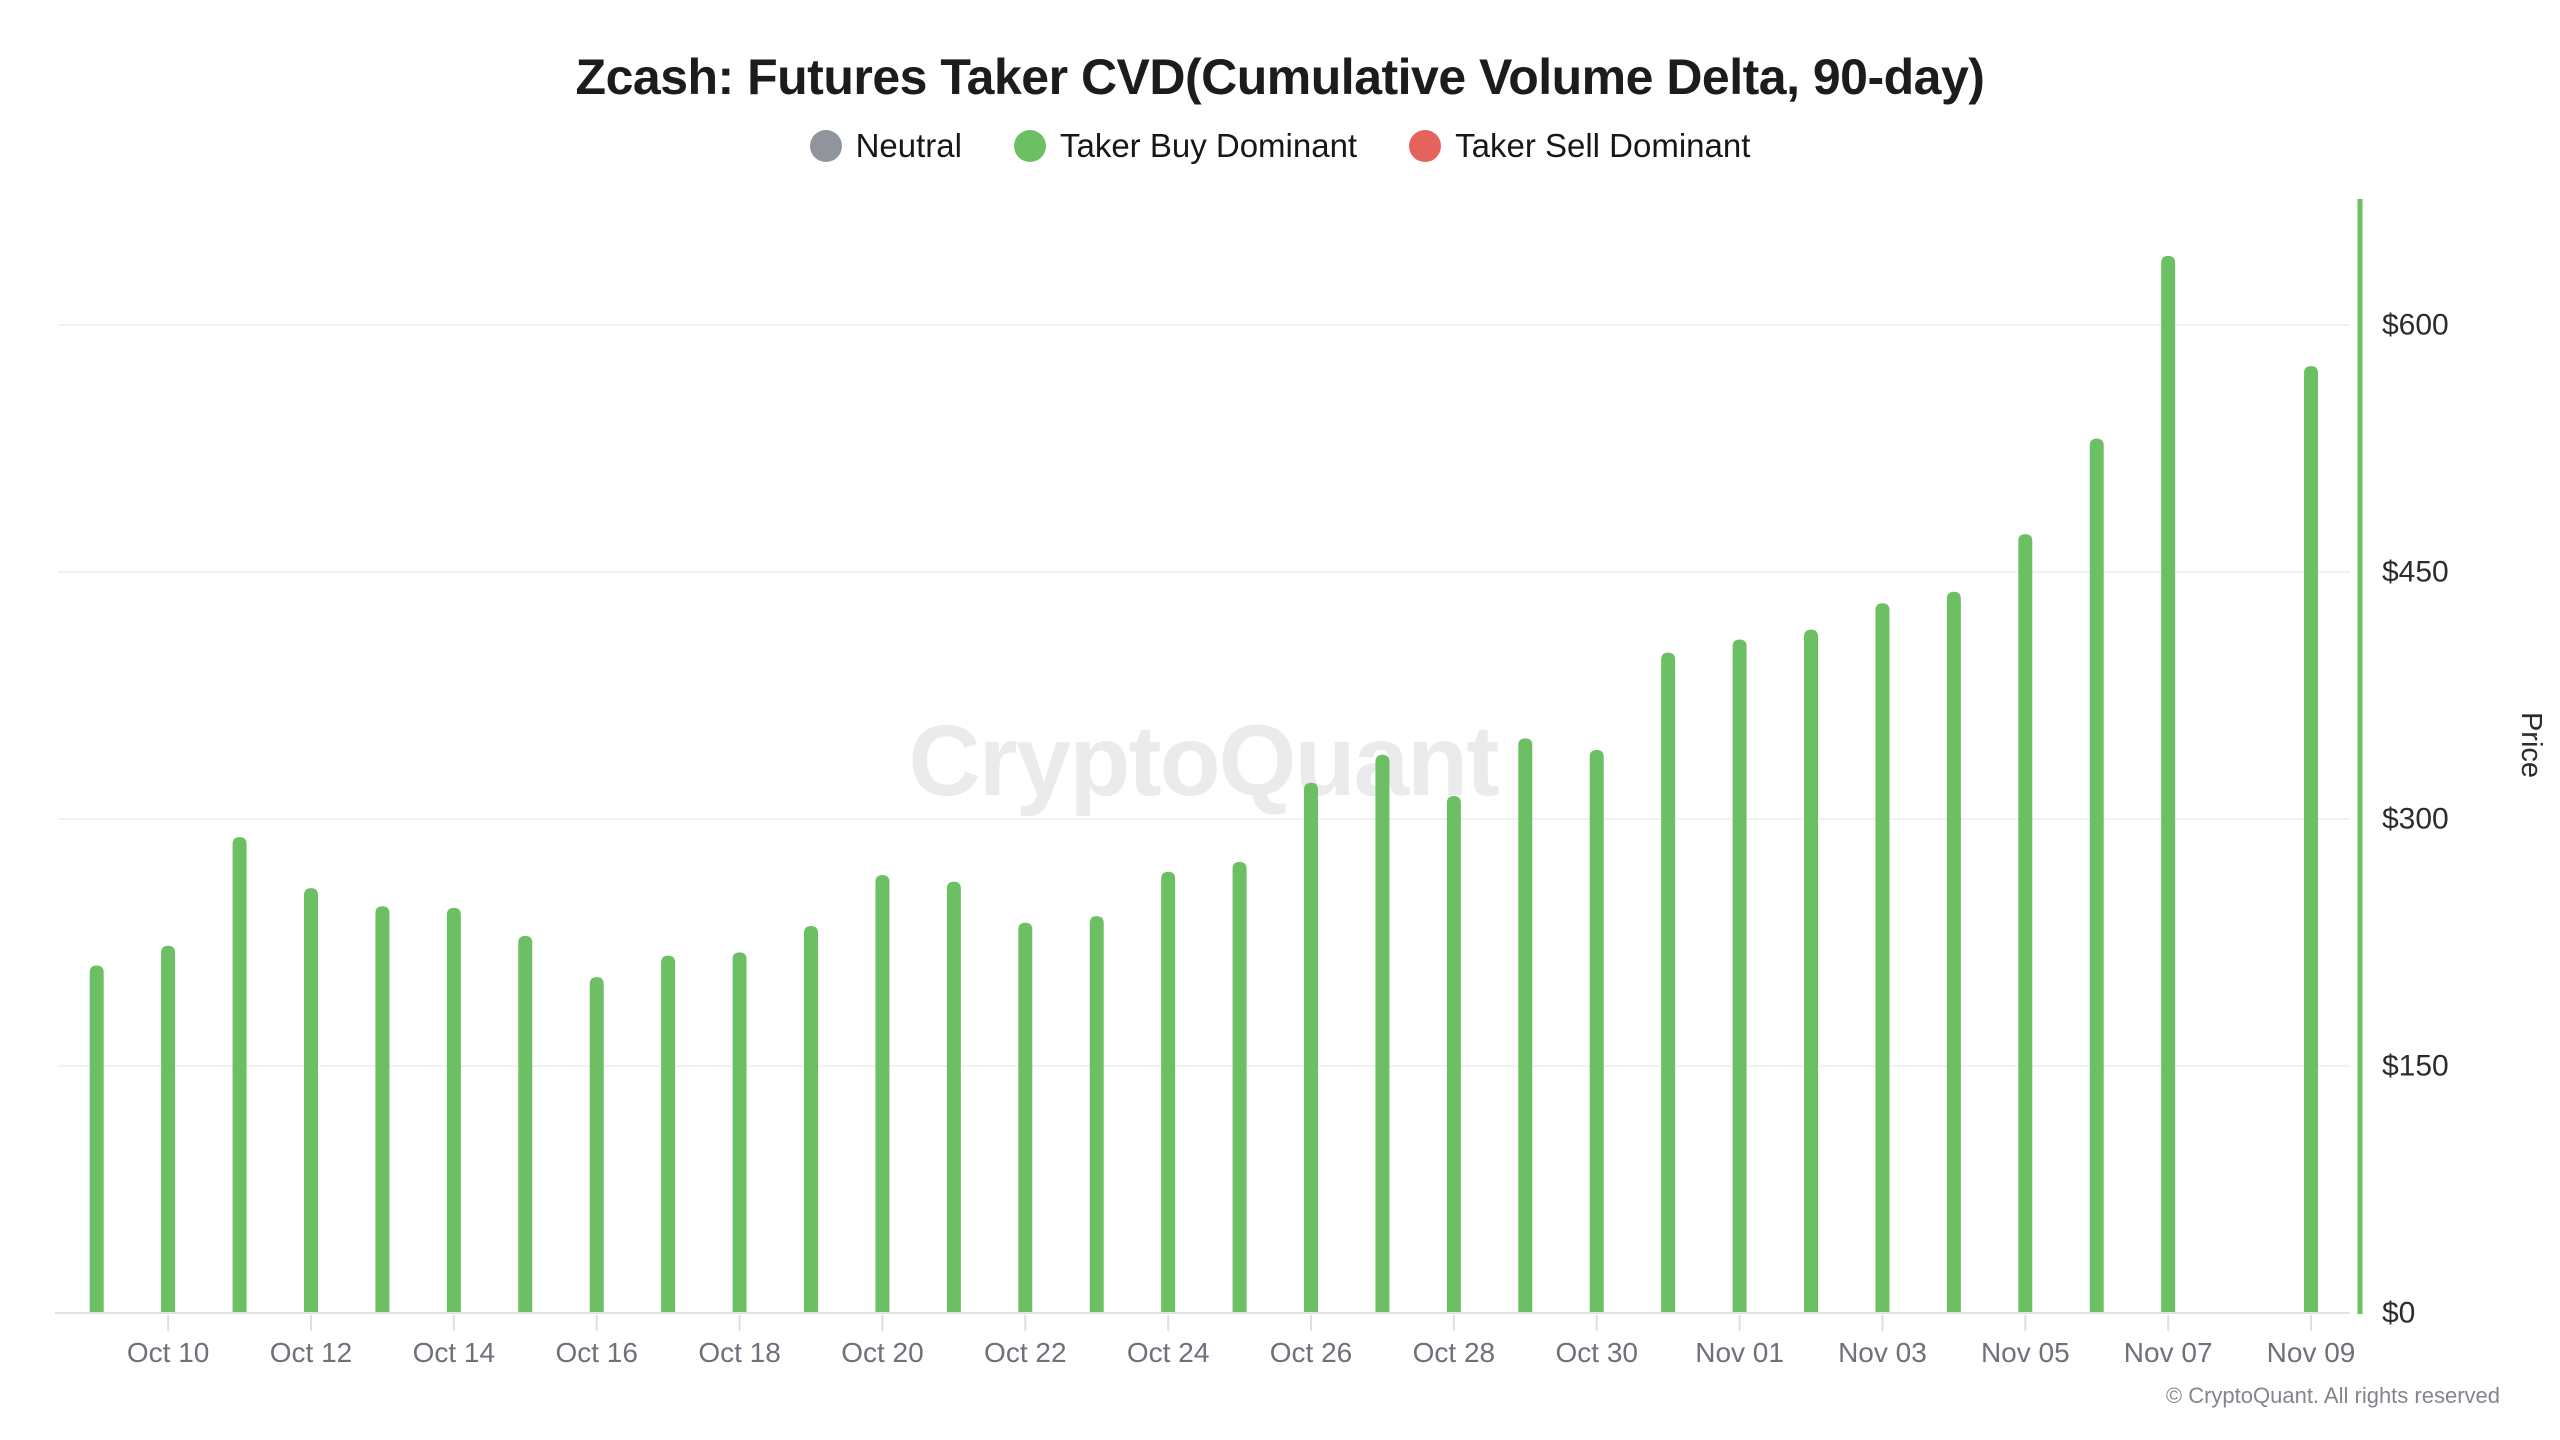 The image size is (2560, 1440). What do you see at coordinates (2415, 325) in the screenshot?
I see `y-tick-label-600: $600` at bounding box center [2415, 325].